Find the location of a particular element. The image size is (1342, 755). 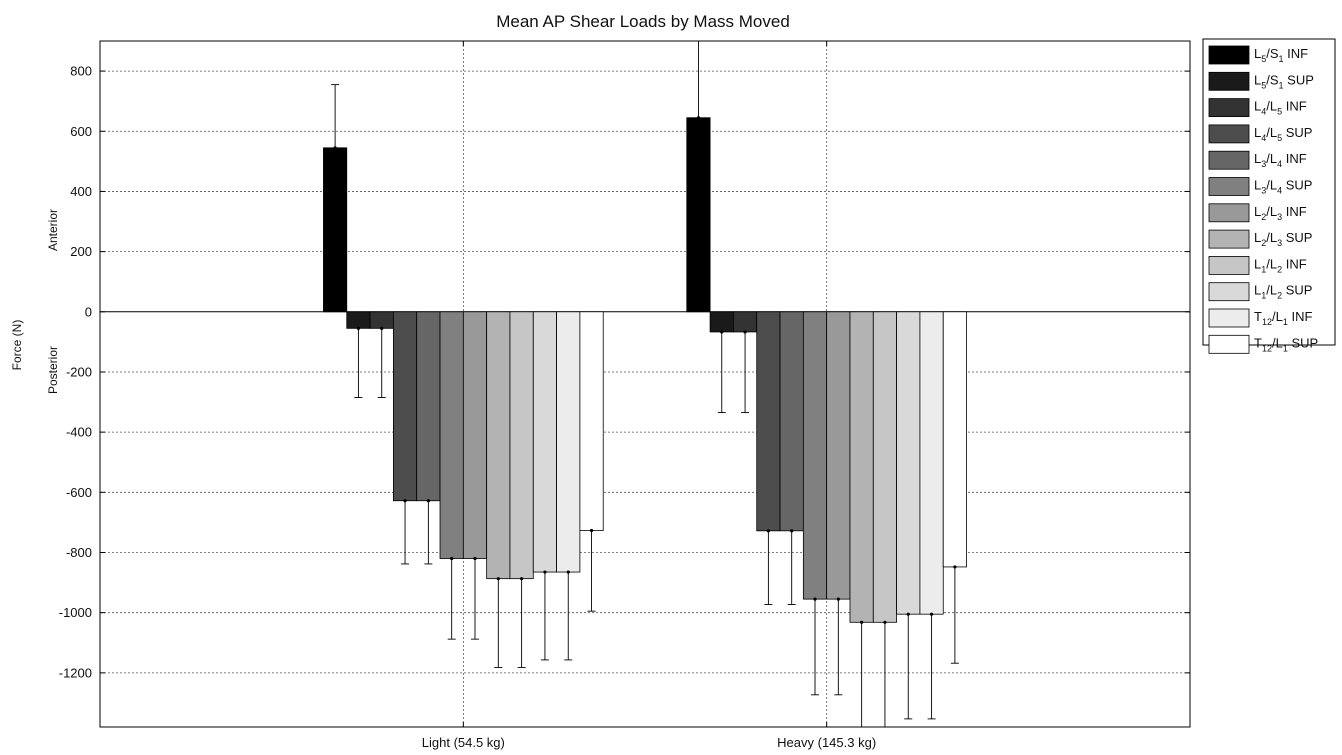

legend-label: T12/L1 SUP is located at coordinates (1286, 344).